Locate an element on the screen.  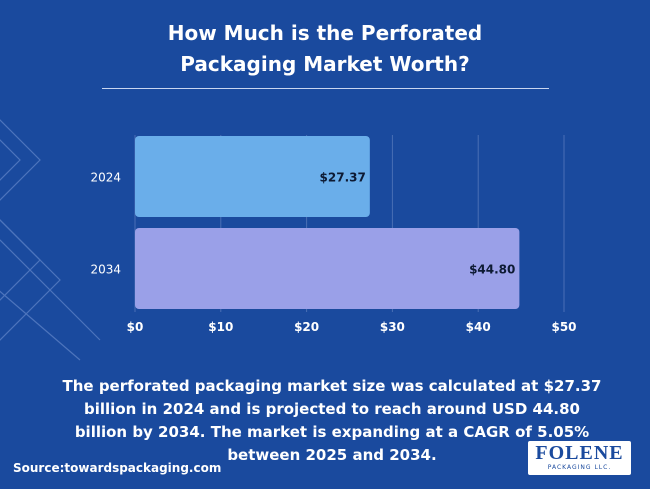
x-tick-label-2: $20 is located at coordinates (306, 327).